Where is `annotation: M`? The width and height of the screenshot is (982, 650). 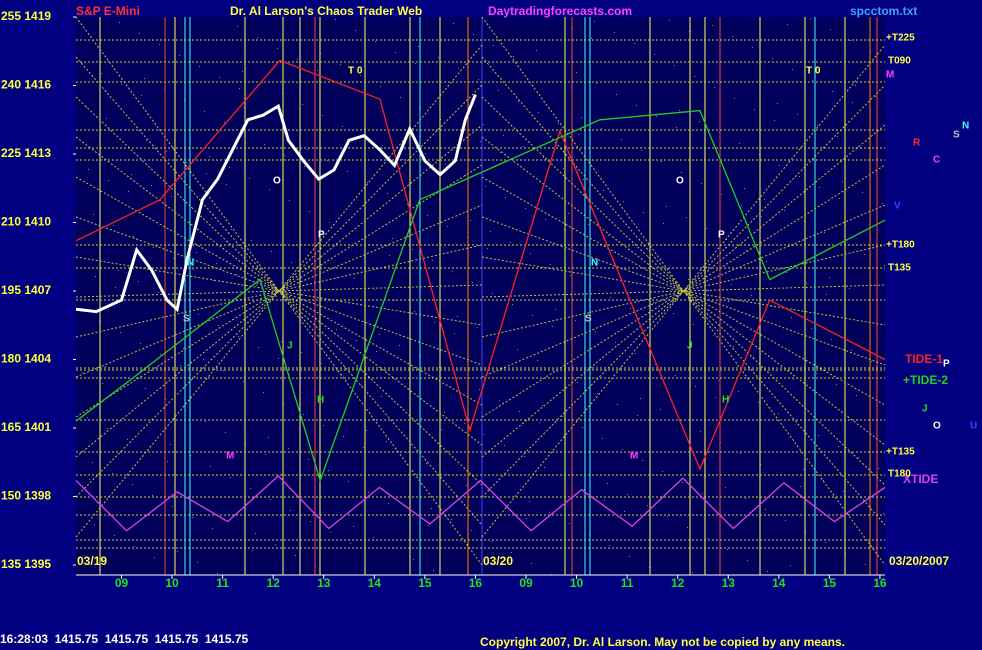
annotation: M is located at coordinates (634, 456).